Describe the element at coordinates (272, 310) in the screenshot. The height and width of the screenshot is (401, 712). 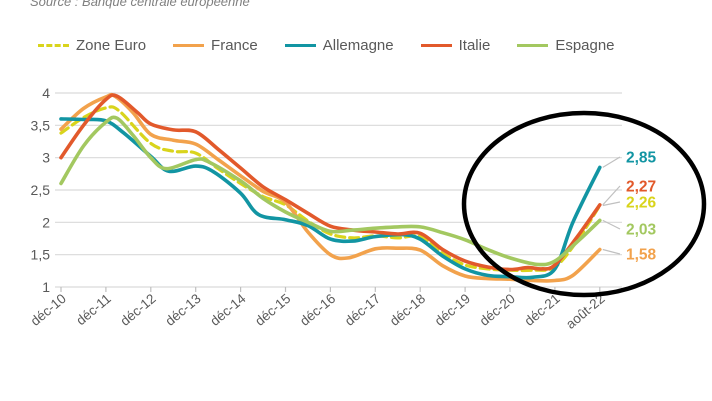
I see `x-tick-label: déc-15` at that location.